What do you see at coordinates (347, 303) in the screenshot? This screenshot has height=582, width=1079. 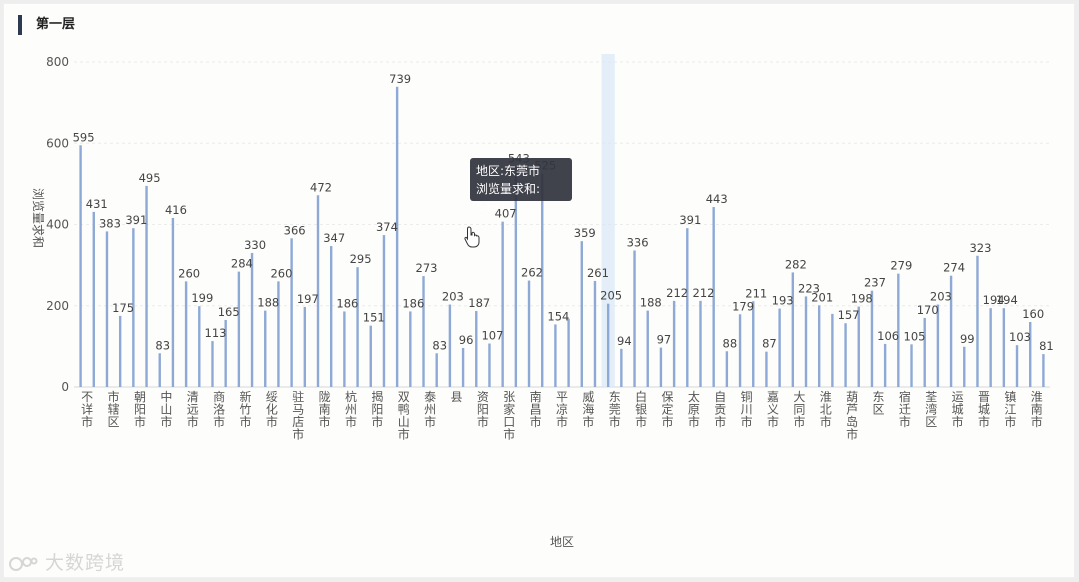 I see `data-label: 186` at bounding box center [347, 303].